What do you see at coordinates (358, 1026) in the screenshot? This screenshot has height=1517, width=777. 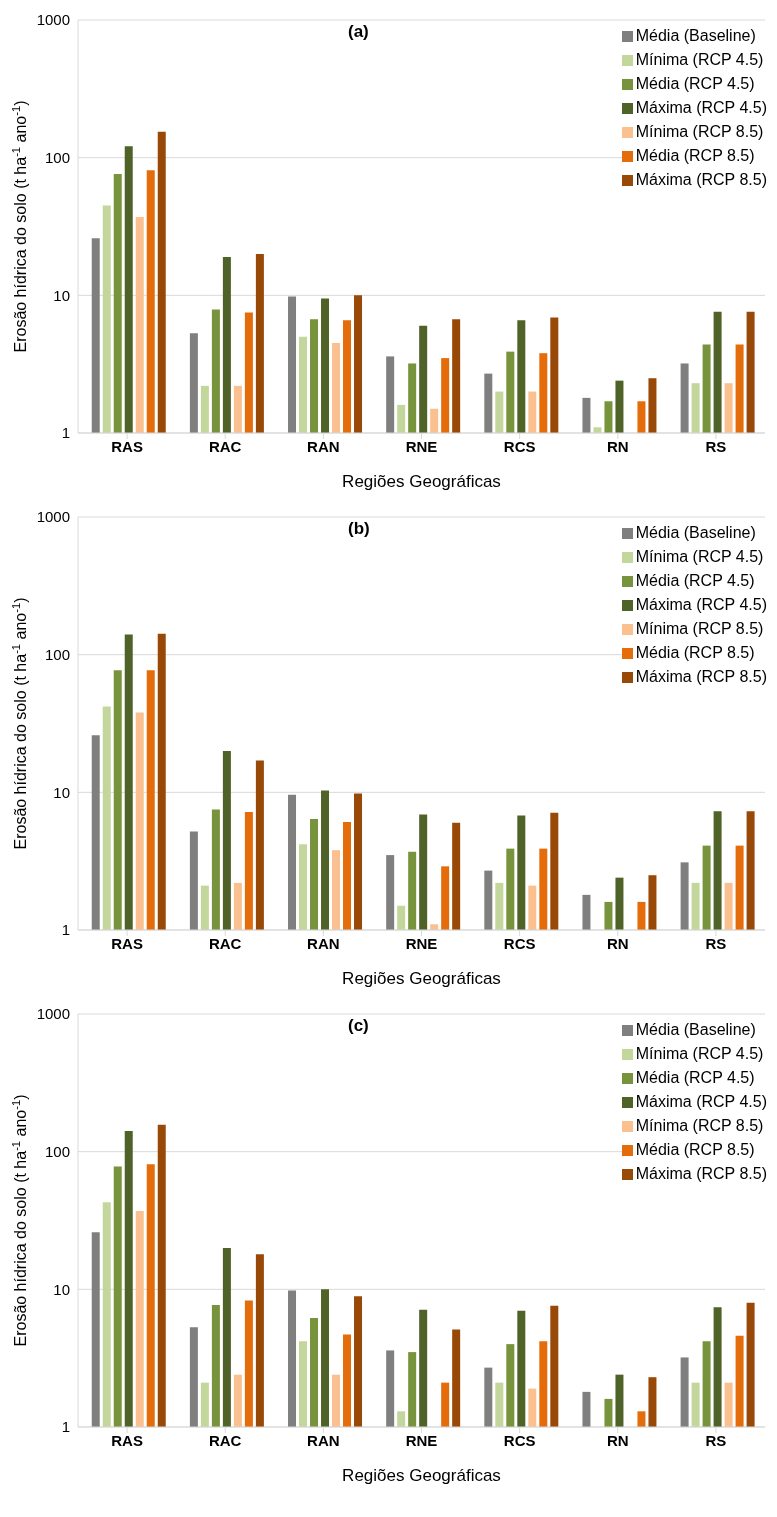 I see `chart-title: (c)` at bounding box center [358, 1026].